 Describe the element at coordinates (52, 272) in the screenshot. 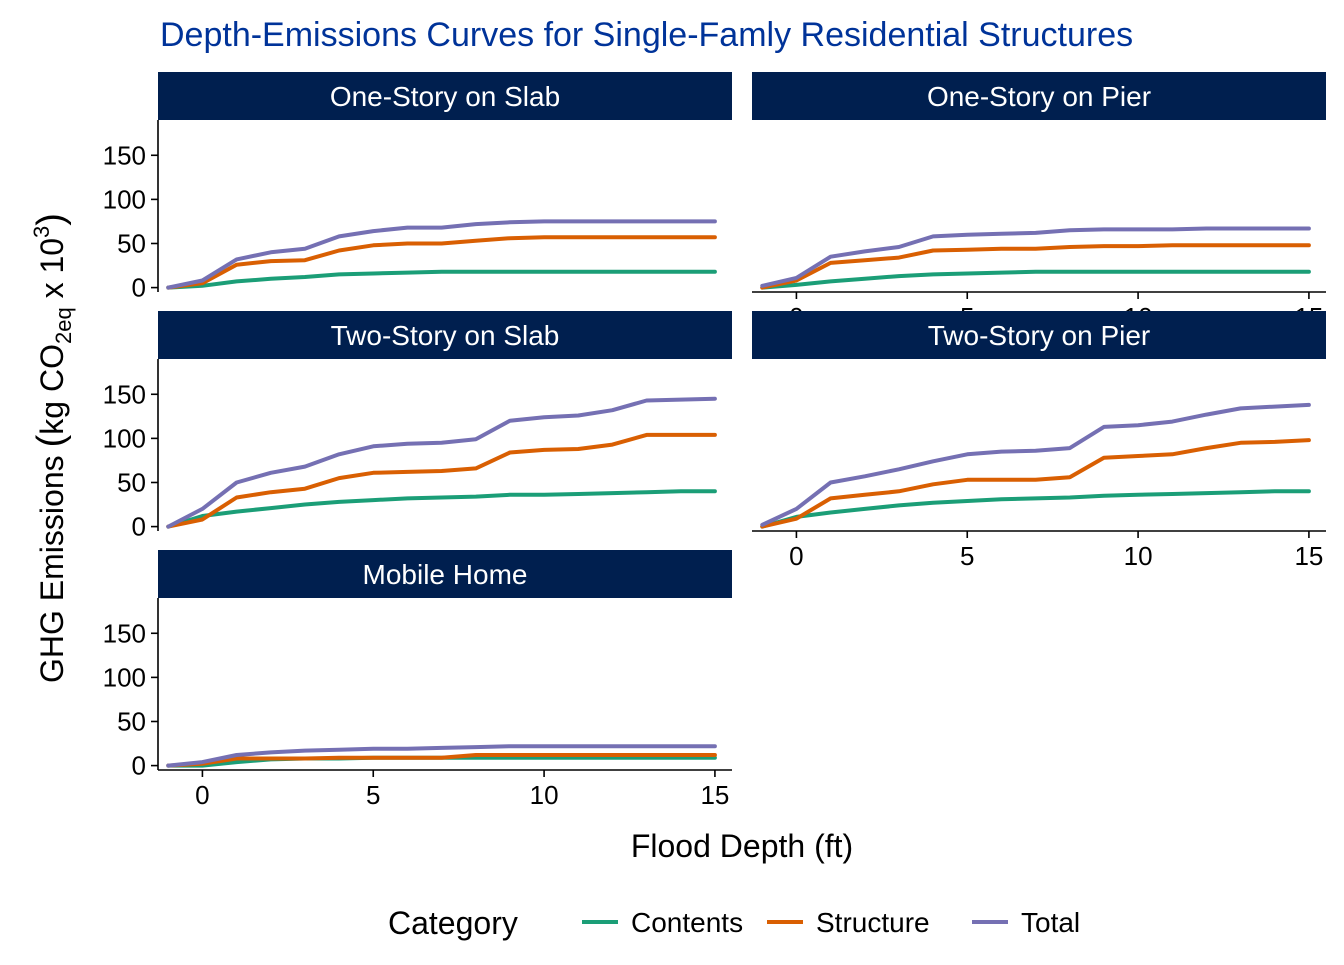

I see `y-axis-title-unit-mid: x 10` at that location.